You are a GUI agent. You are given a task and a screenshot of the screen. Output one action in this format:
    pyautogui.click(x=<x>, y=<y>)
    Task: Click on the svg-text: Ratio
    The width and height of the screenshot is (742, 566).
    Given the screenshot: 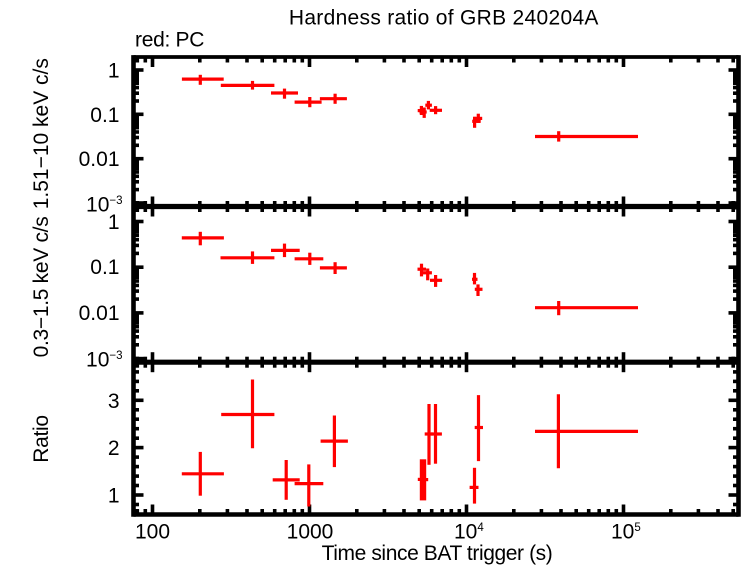 What is the action you would take?
    pyautogui.click(x=41, y=439)
    